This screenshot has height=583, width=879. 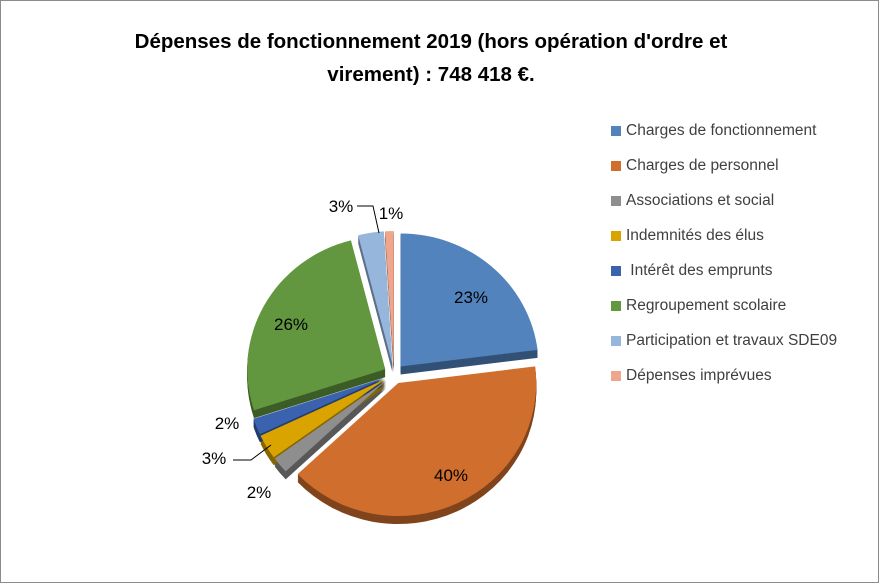 I want to click on legend-item: Charges de personnel, so click(x=724, y=165).